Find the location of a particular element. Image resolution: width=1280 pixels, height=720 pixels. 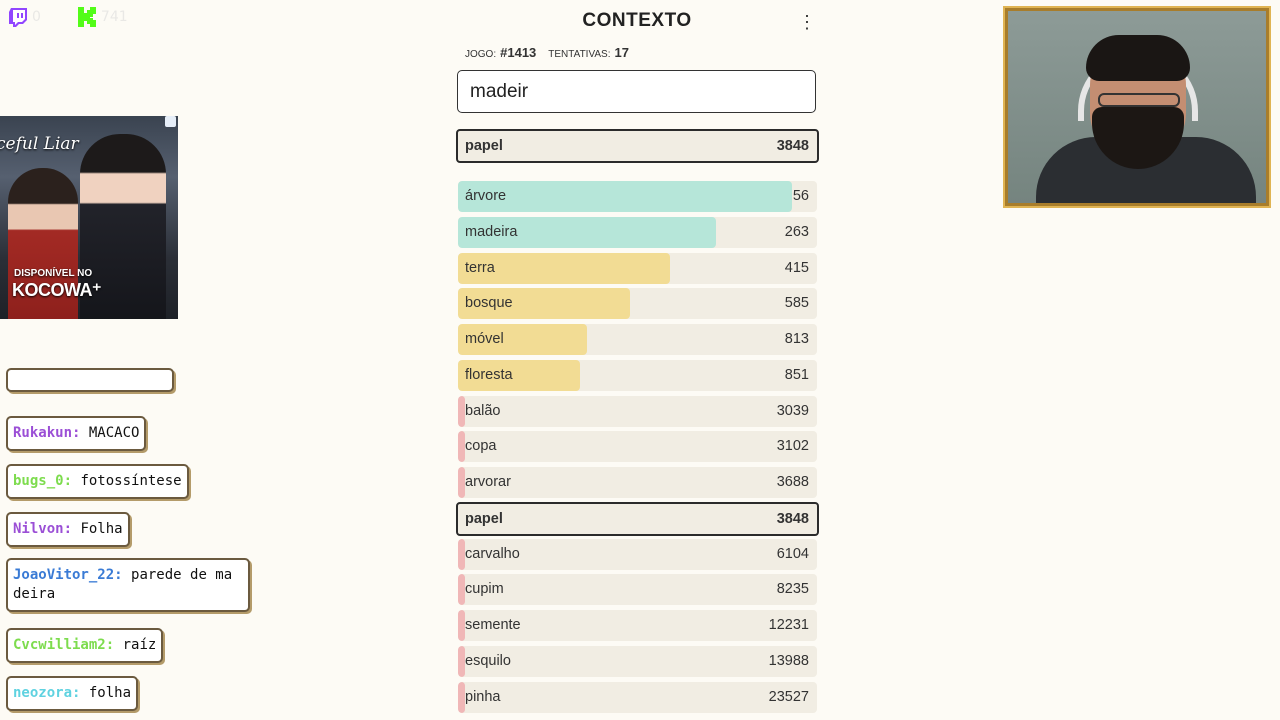

chat-message: neozora: folha is located at coordinates (72, 693).